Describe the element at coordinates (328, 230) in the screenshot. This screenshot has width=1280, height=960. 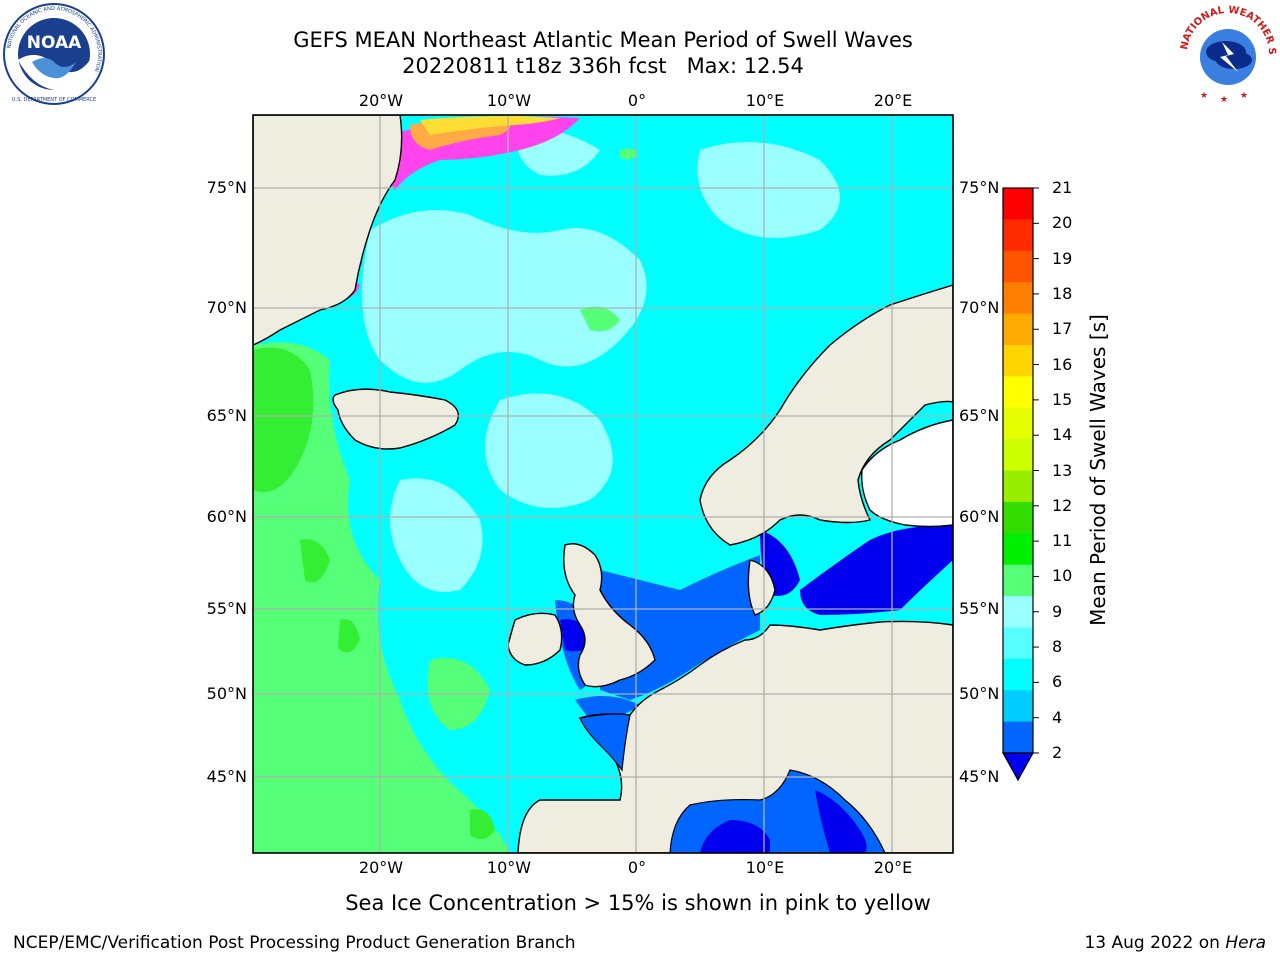
I see `greenland` at that location.